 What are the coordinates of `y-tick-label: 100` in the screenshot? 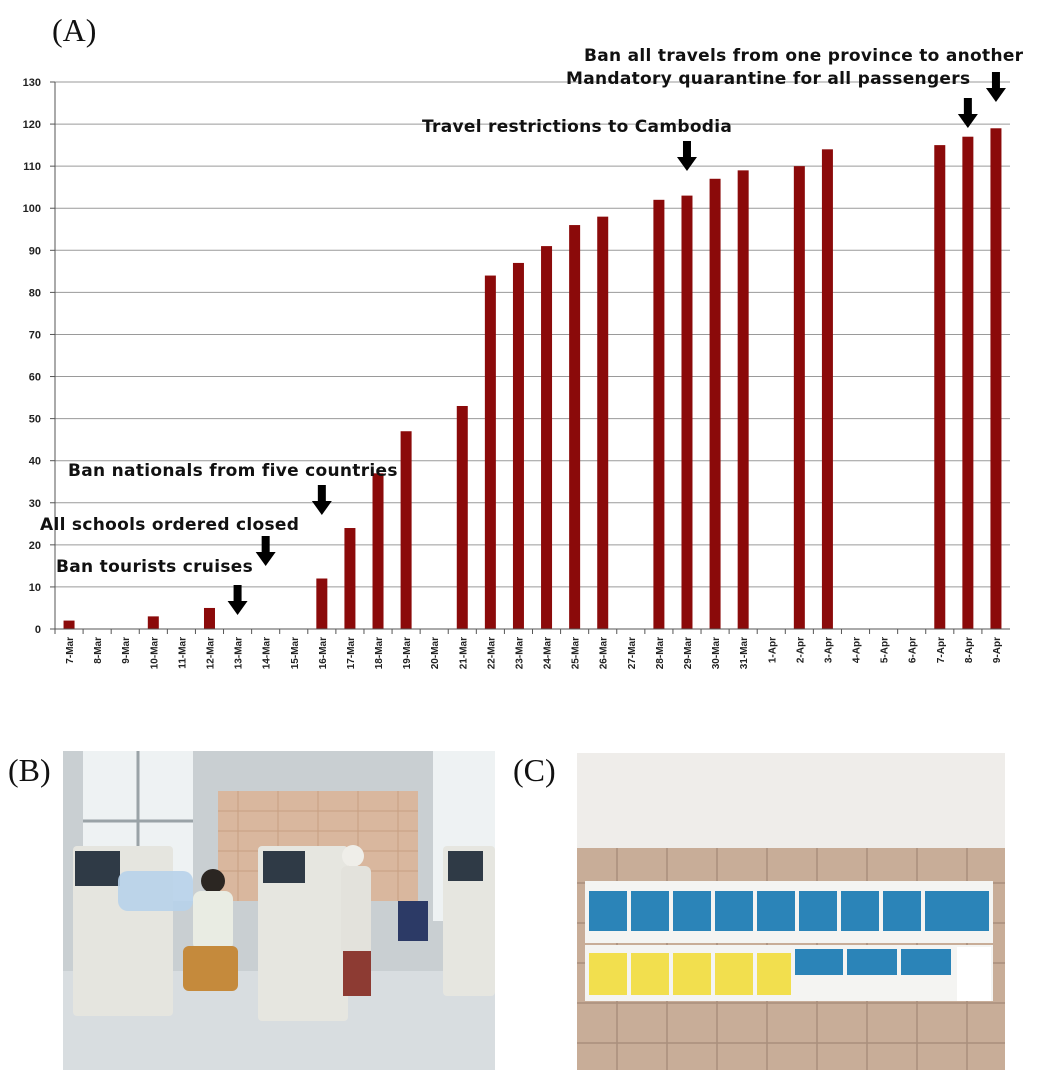 It's located at (32, 209).